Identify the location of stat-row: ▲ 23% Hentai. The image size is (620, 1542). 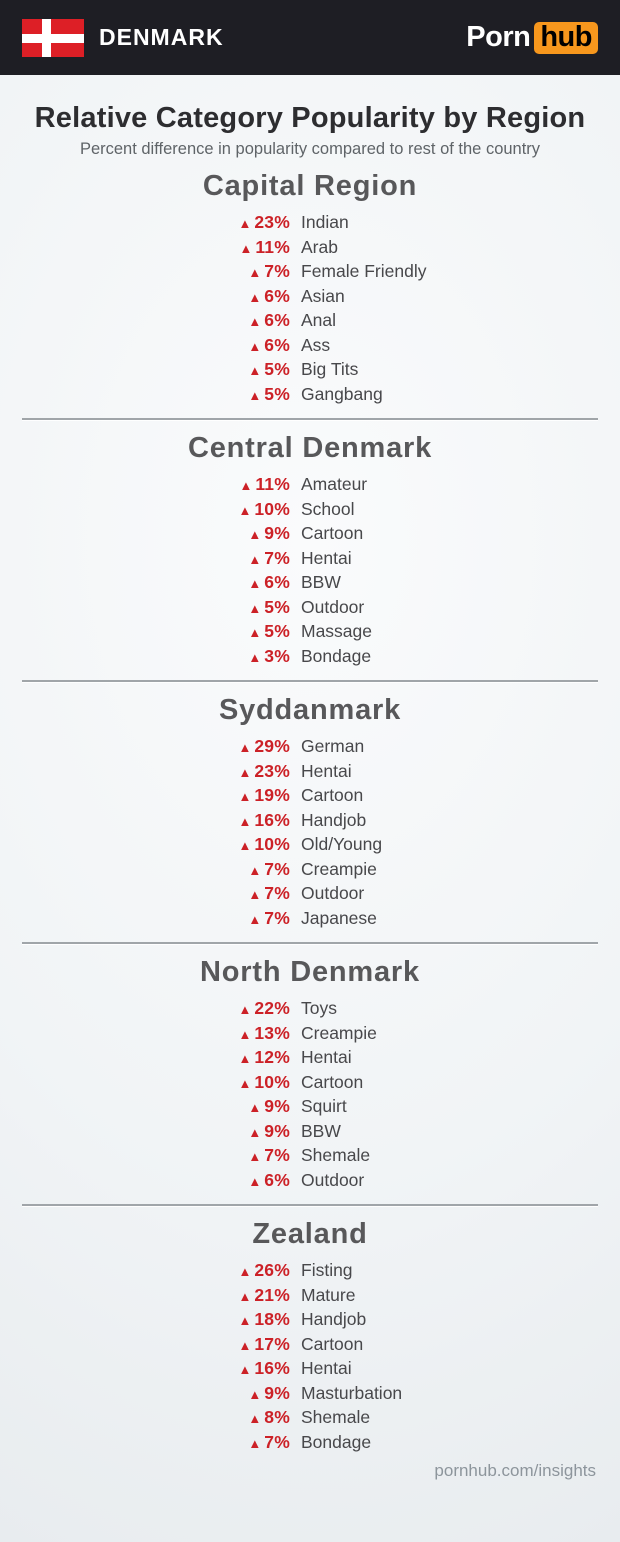
(310, 771).